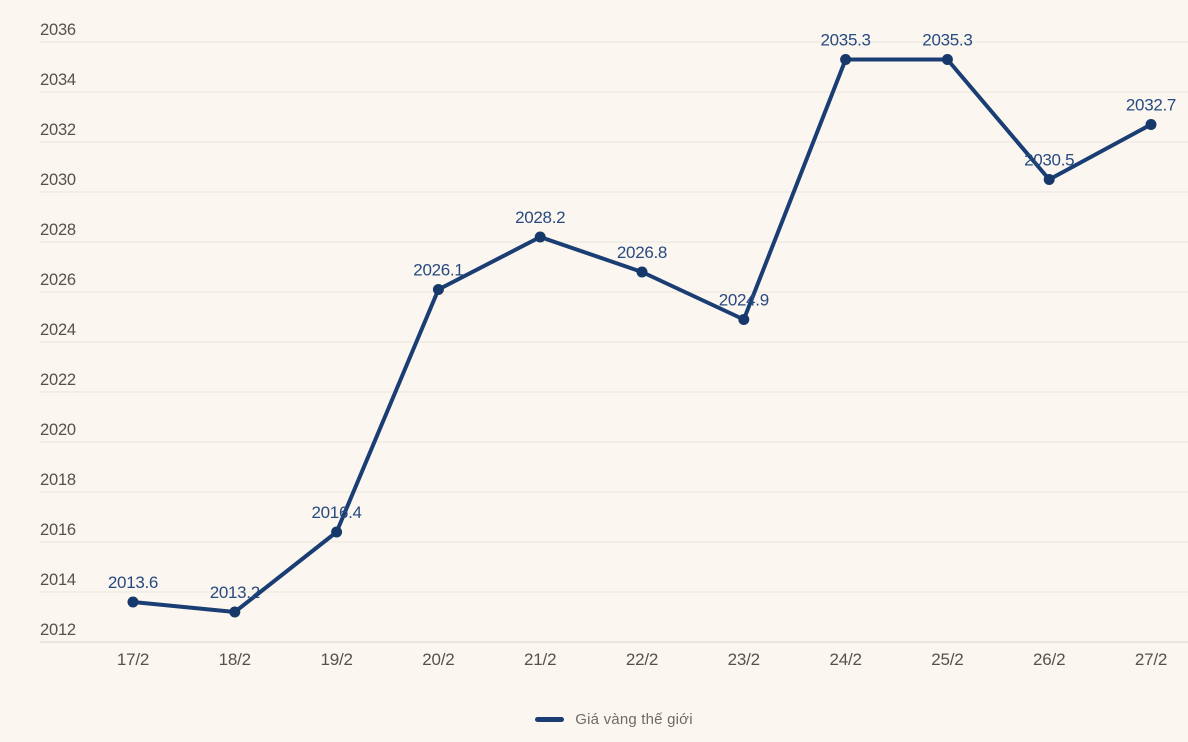 This screenshot has height=742, width=1188. What do you see at coordinates (540, 659) in the screenshot?
I see `x-axis-tick: 21/2` at bounding box center [540, 659].